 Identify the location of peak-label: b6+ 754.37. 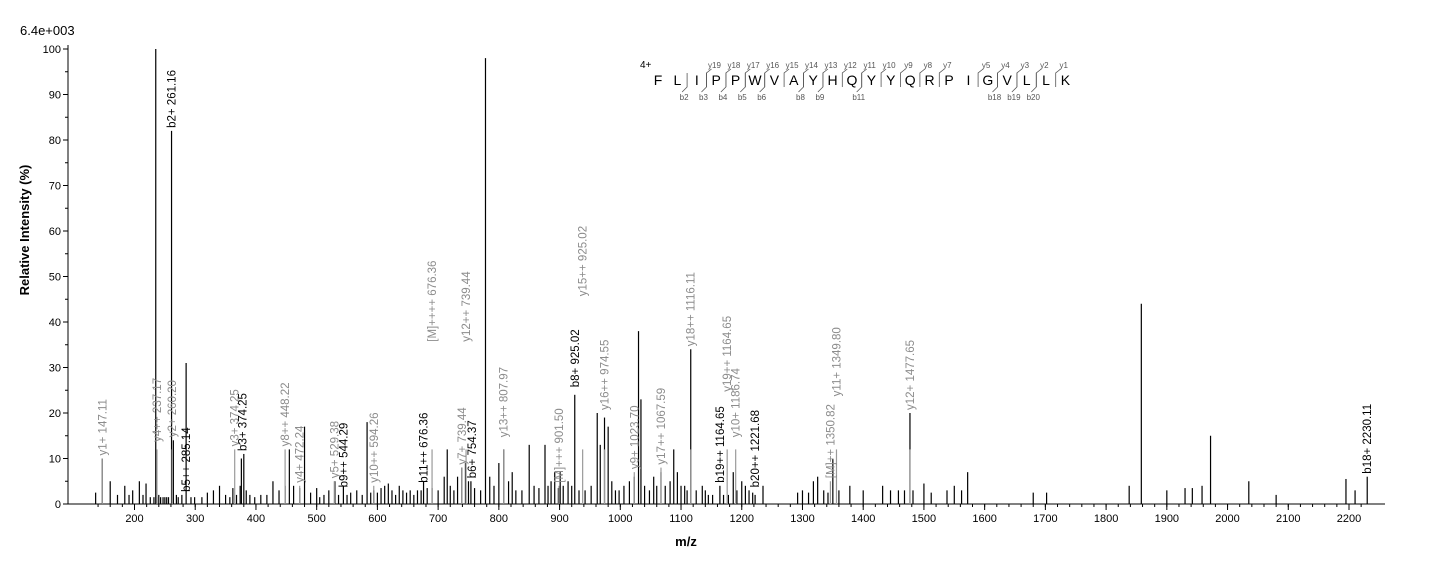
(473, 449).